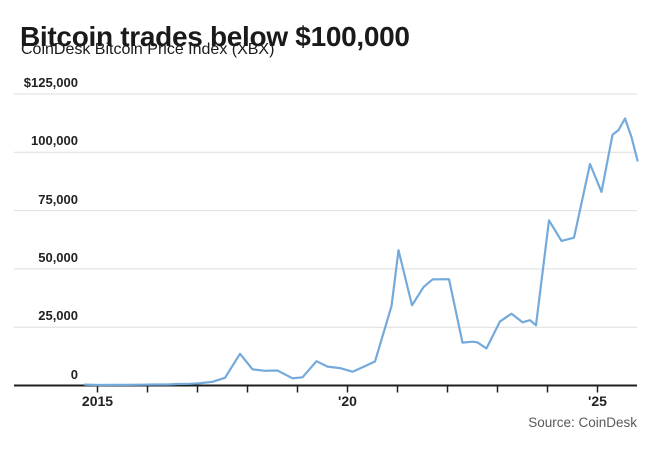 This screenshot has width=665, height=452. What do you see at coordinates (50, 82) in the screenshot?
I see `y-axis-tick-label: $125,000` at bounding box center [50, 82].